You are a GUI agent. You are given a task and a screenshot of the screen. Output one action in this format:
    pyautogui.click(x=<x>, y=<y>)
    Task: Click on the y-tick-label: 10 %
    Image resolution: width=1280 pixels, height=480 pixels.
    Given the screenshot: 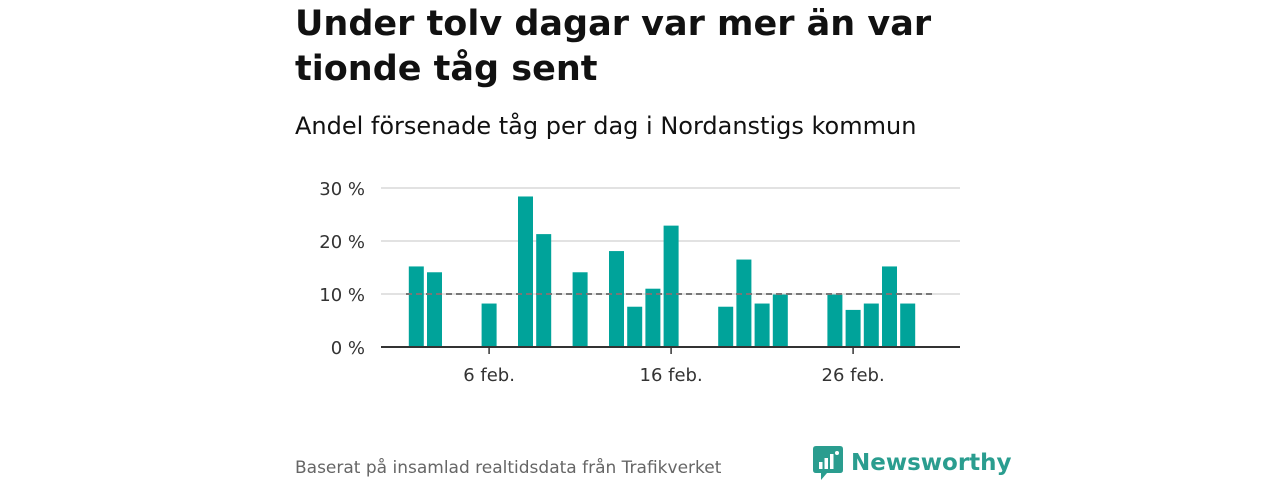 What is the action you would take?
    pyautogui.click(x=342, y=295)
    